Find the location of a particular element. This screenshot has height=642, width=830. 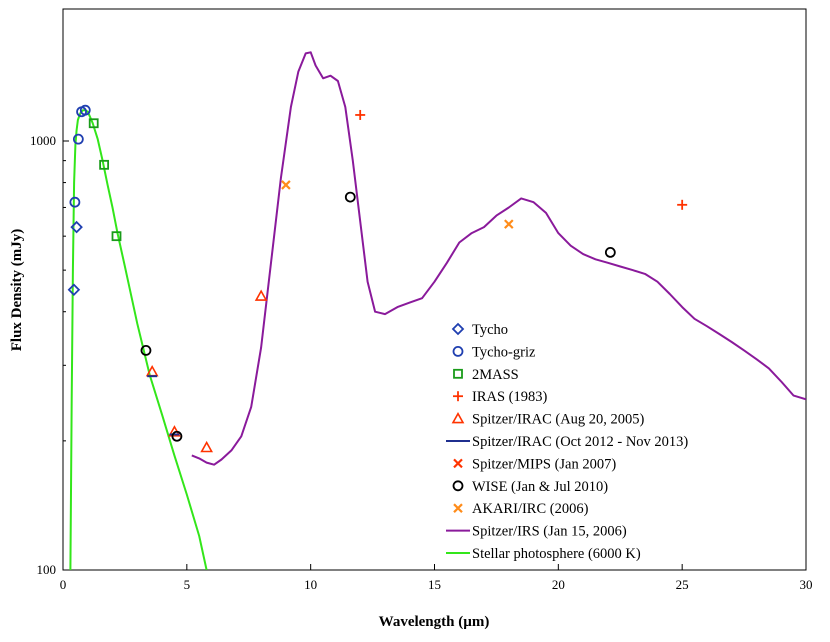

legend-item: Tycho-griz is located at coordinates (494, 352).